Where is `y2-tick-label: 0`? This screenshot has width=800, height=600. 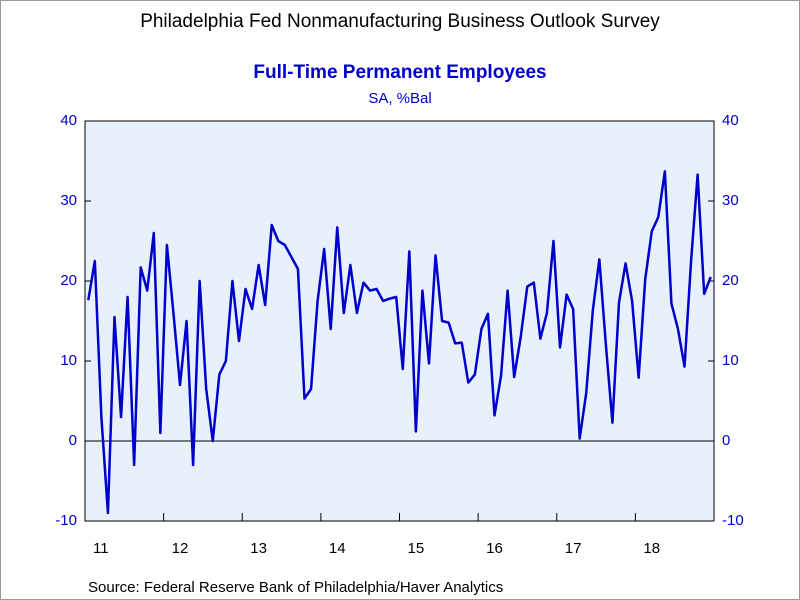
y2-tick-label: 0 is located at coordinates (726, 440).